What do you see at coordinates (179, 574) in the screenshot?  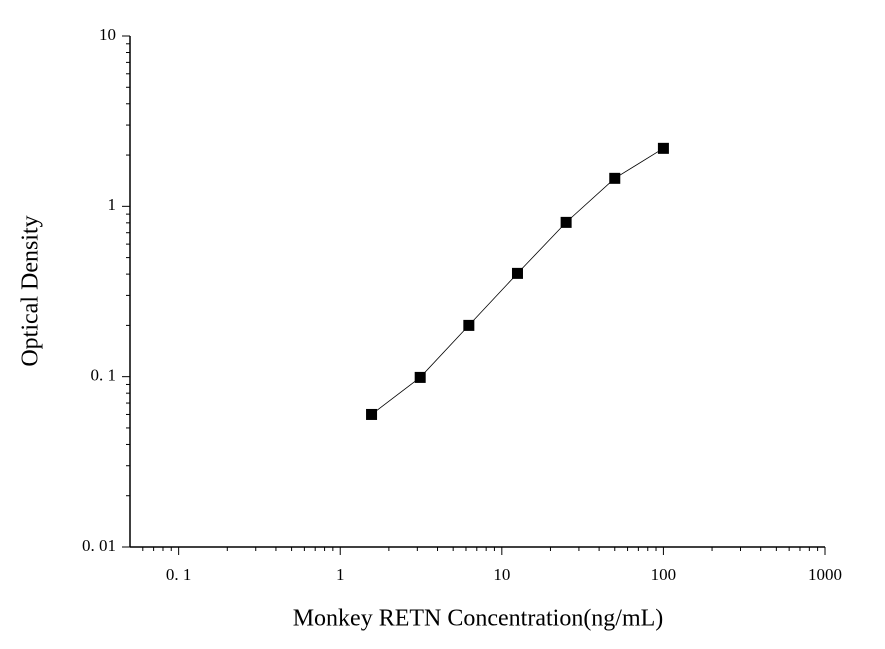 I see `x-tick-label: 0. 1` at bounding box center [179, 574].